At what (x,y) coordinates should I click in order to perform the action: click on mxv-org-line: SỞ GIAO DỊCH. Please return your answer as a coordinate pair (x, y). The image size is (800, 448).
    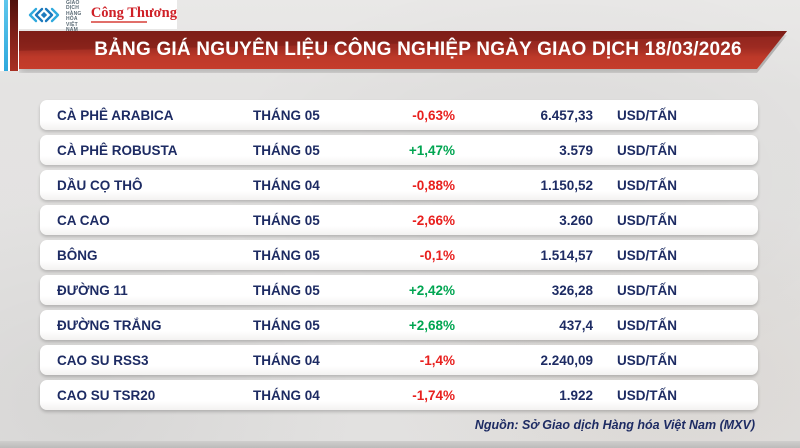
    Looking at the image, I should click on (73, 6).